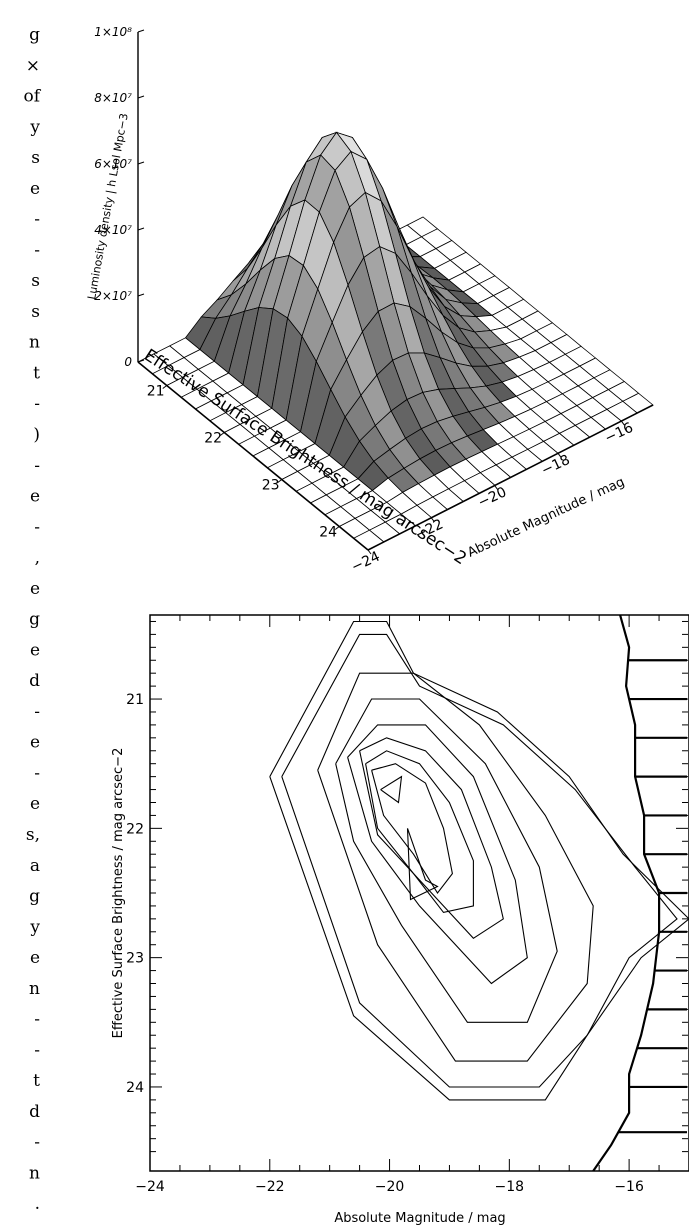 This screenshot has width=689, height=1228. What do you see at coordinates (419, 1218) in the screenshot?
I see `contour-x-axis-title: Absolute Magnitude / mag` at bounding box center [419, 1218].